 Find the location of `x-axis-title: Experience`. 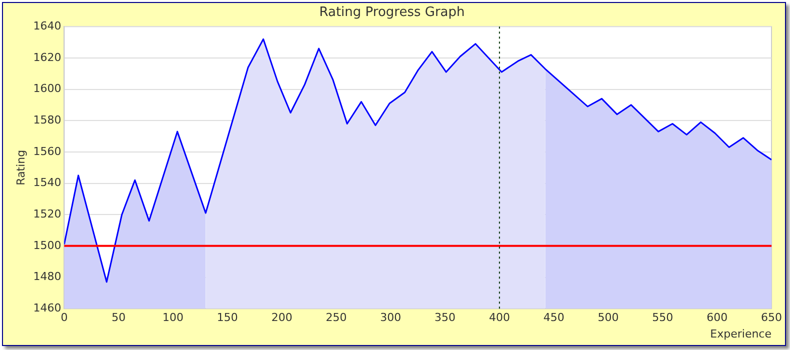

x-axis-title: Experience is located at coordinates (741, 333).